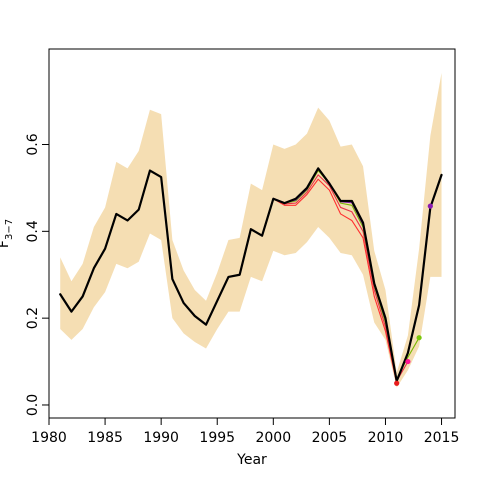 The width and height of the screenshot is (480, 480). Describe the element at coordinates (33, 231) in the screenshot. I see `y-tick-label: 0.4` at that location.